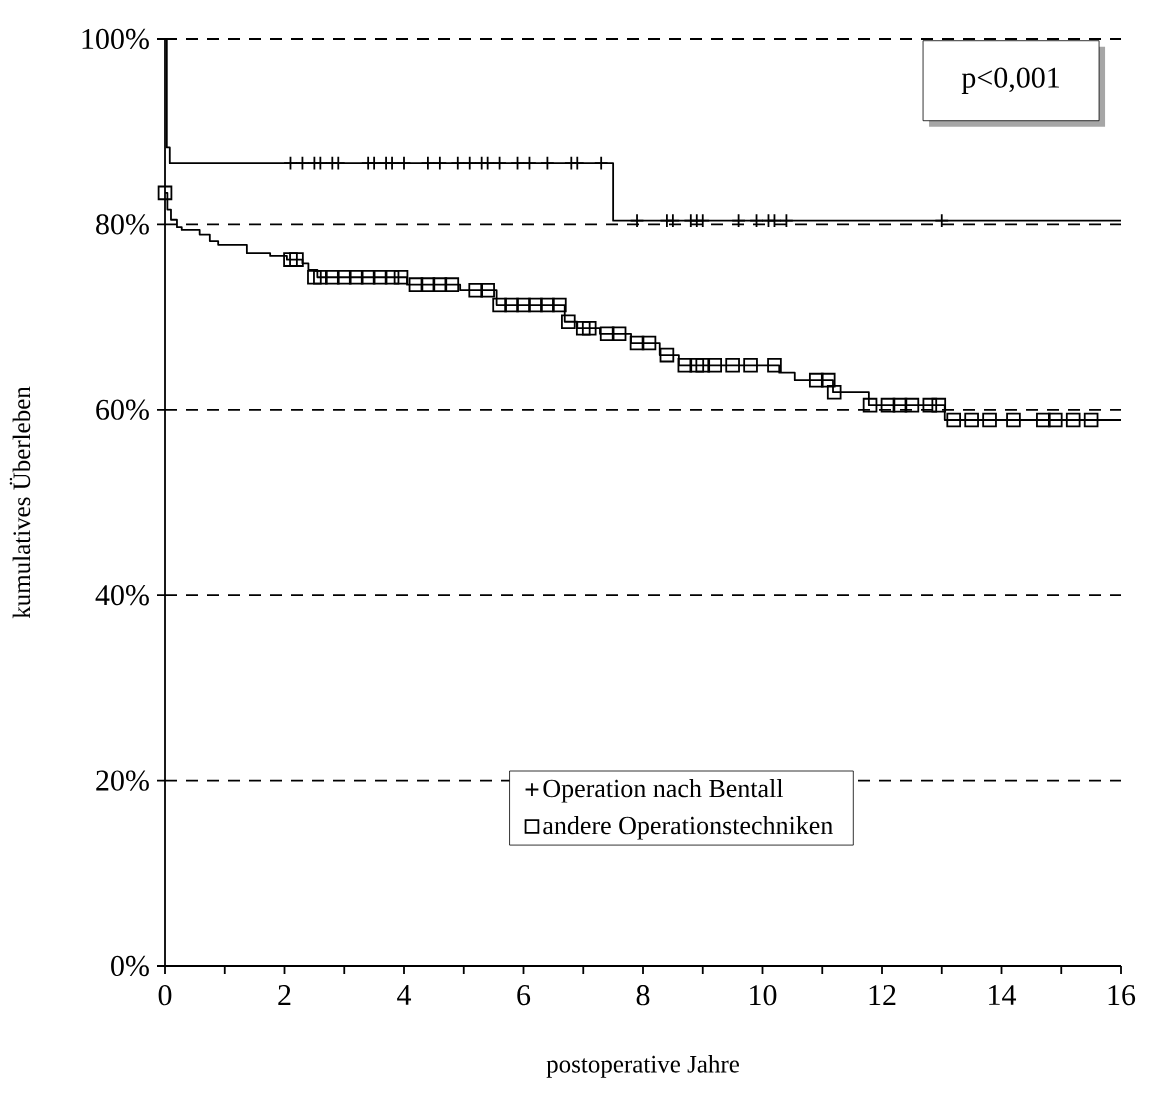 The image size is (1160, 1104). Describe the element at coordinates (643, 995) in the screenshot. I see `x-tick-label: 8` at that location.